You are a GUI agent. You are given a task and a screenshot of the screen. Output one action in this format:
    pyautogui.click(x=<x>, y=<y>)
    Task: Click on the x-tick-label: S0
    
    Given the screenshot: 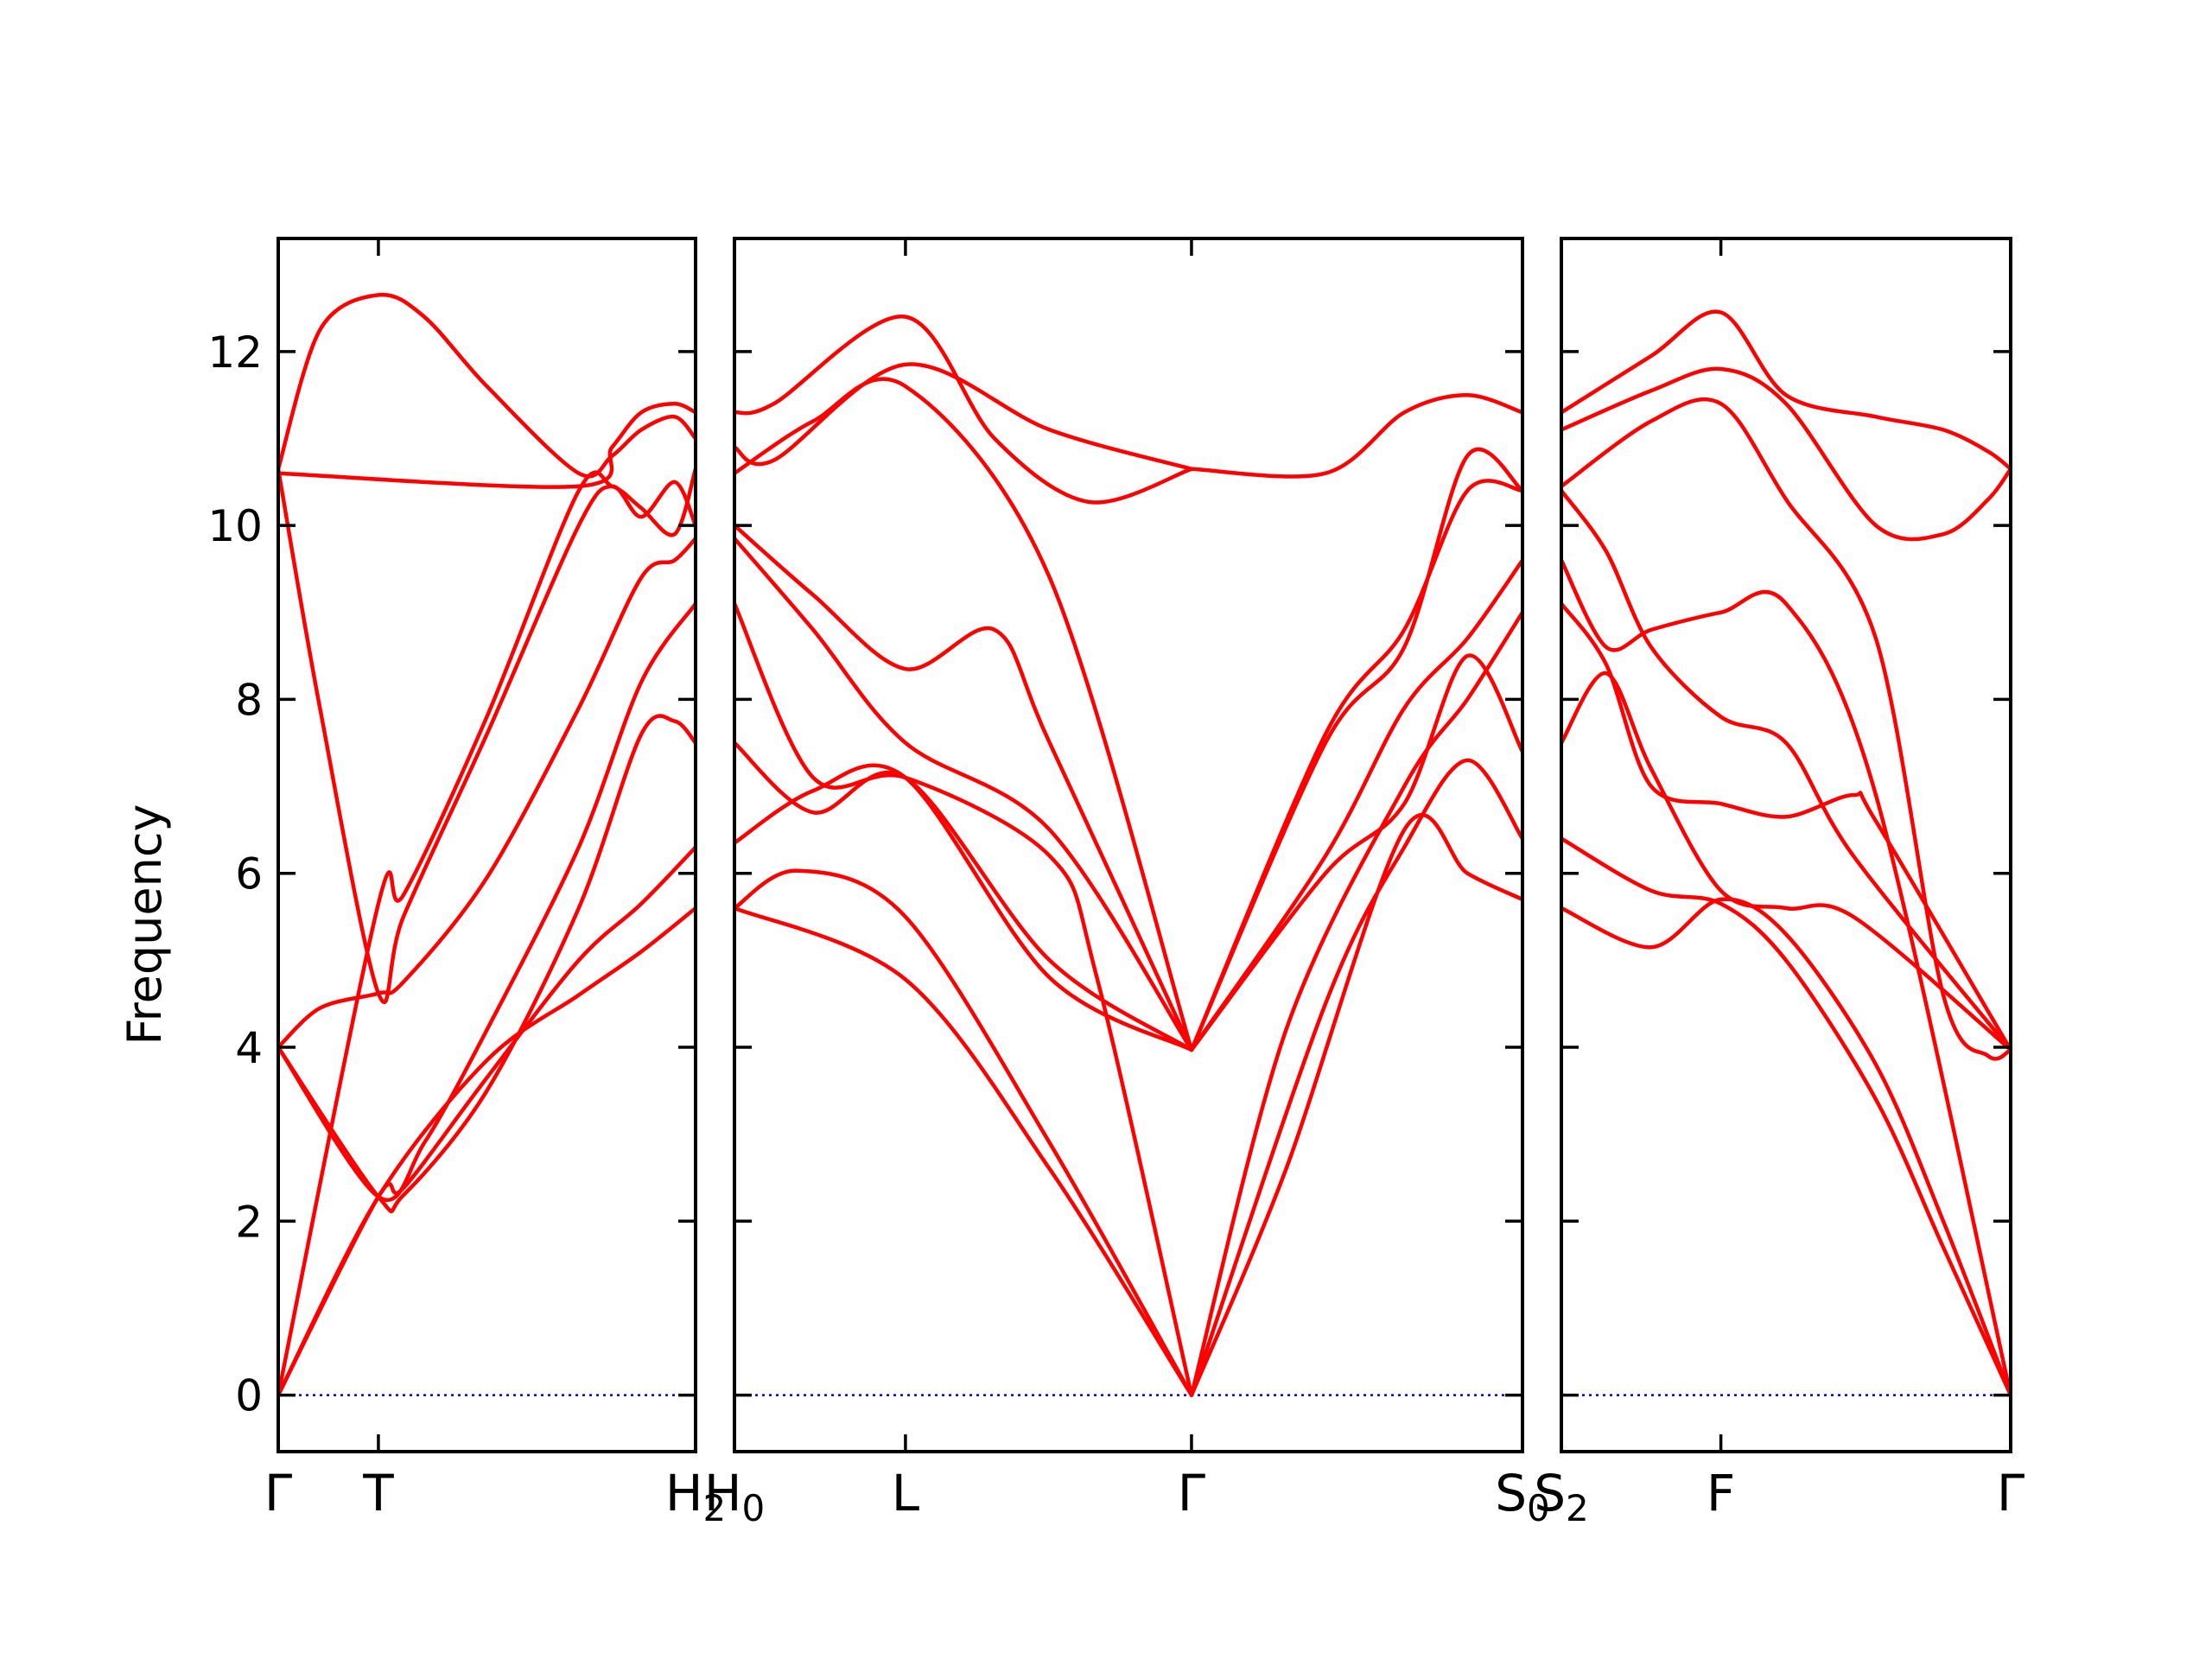 What is the action you would take?
    pyautogui.click(x=1522, y=1496)
    